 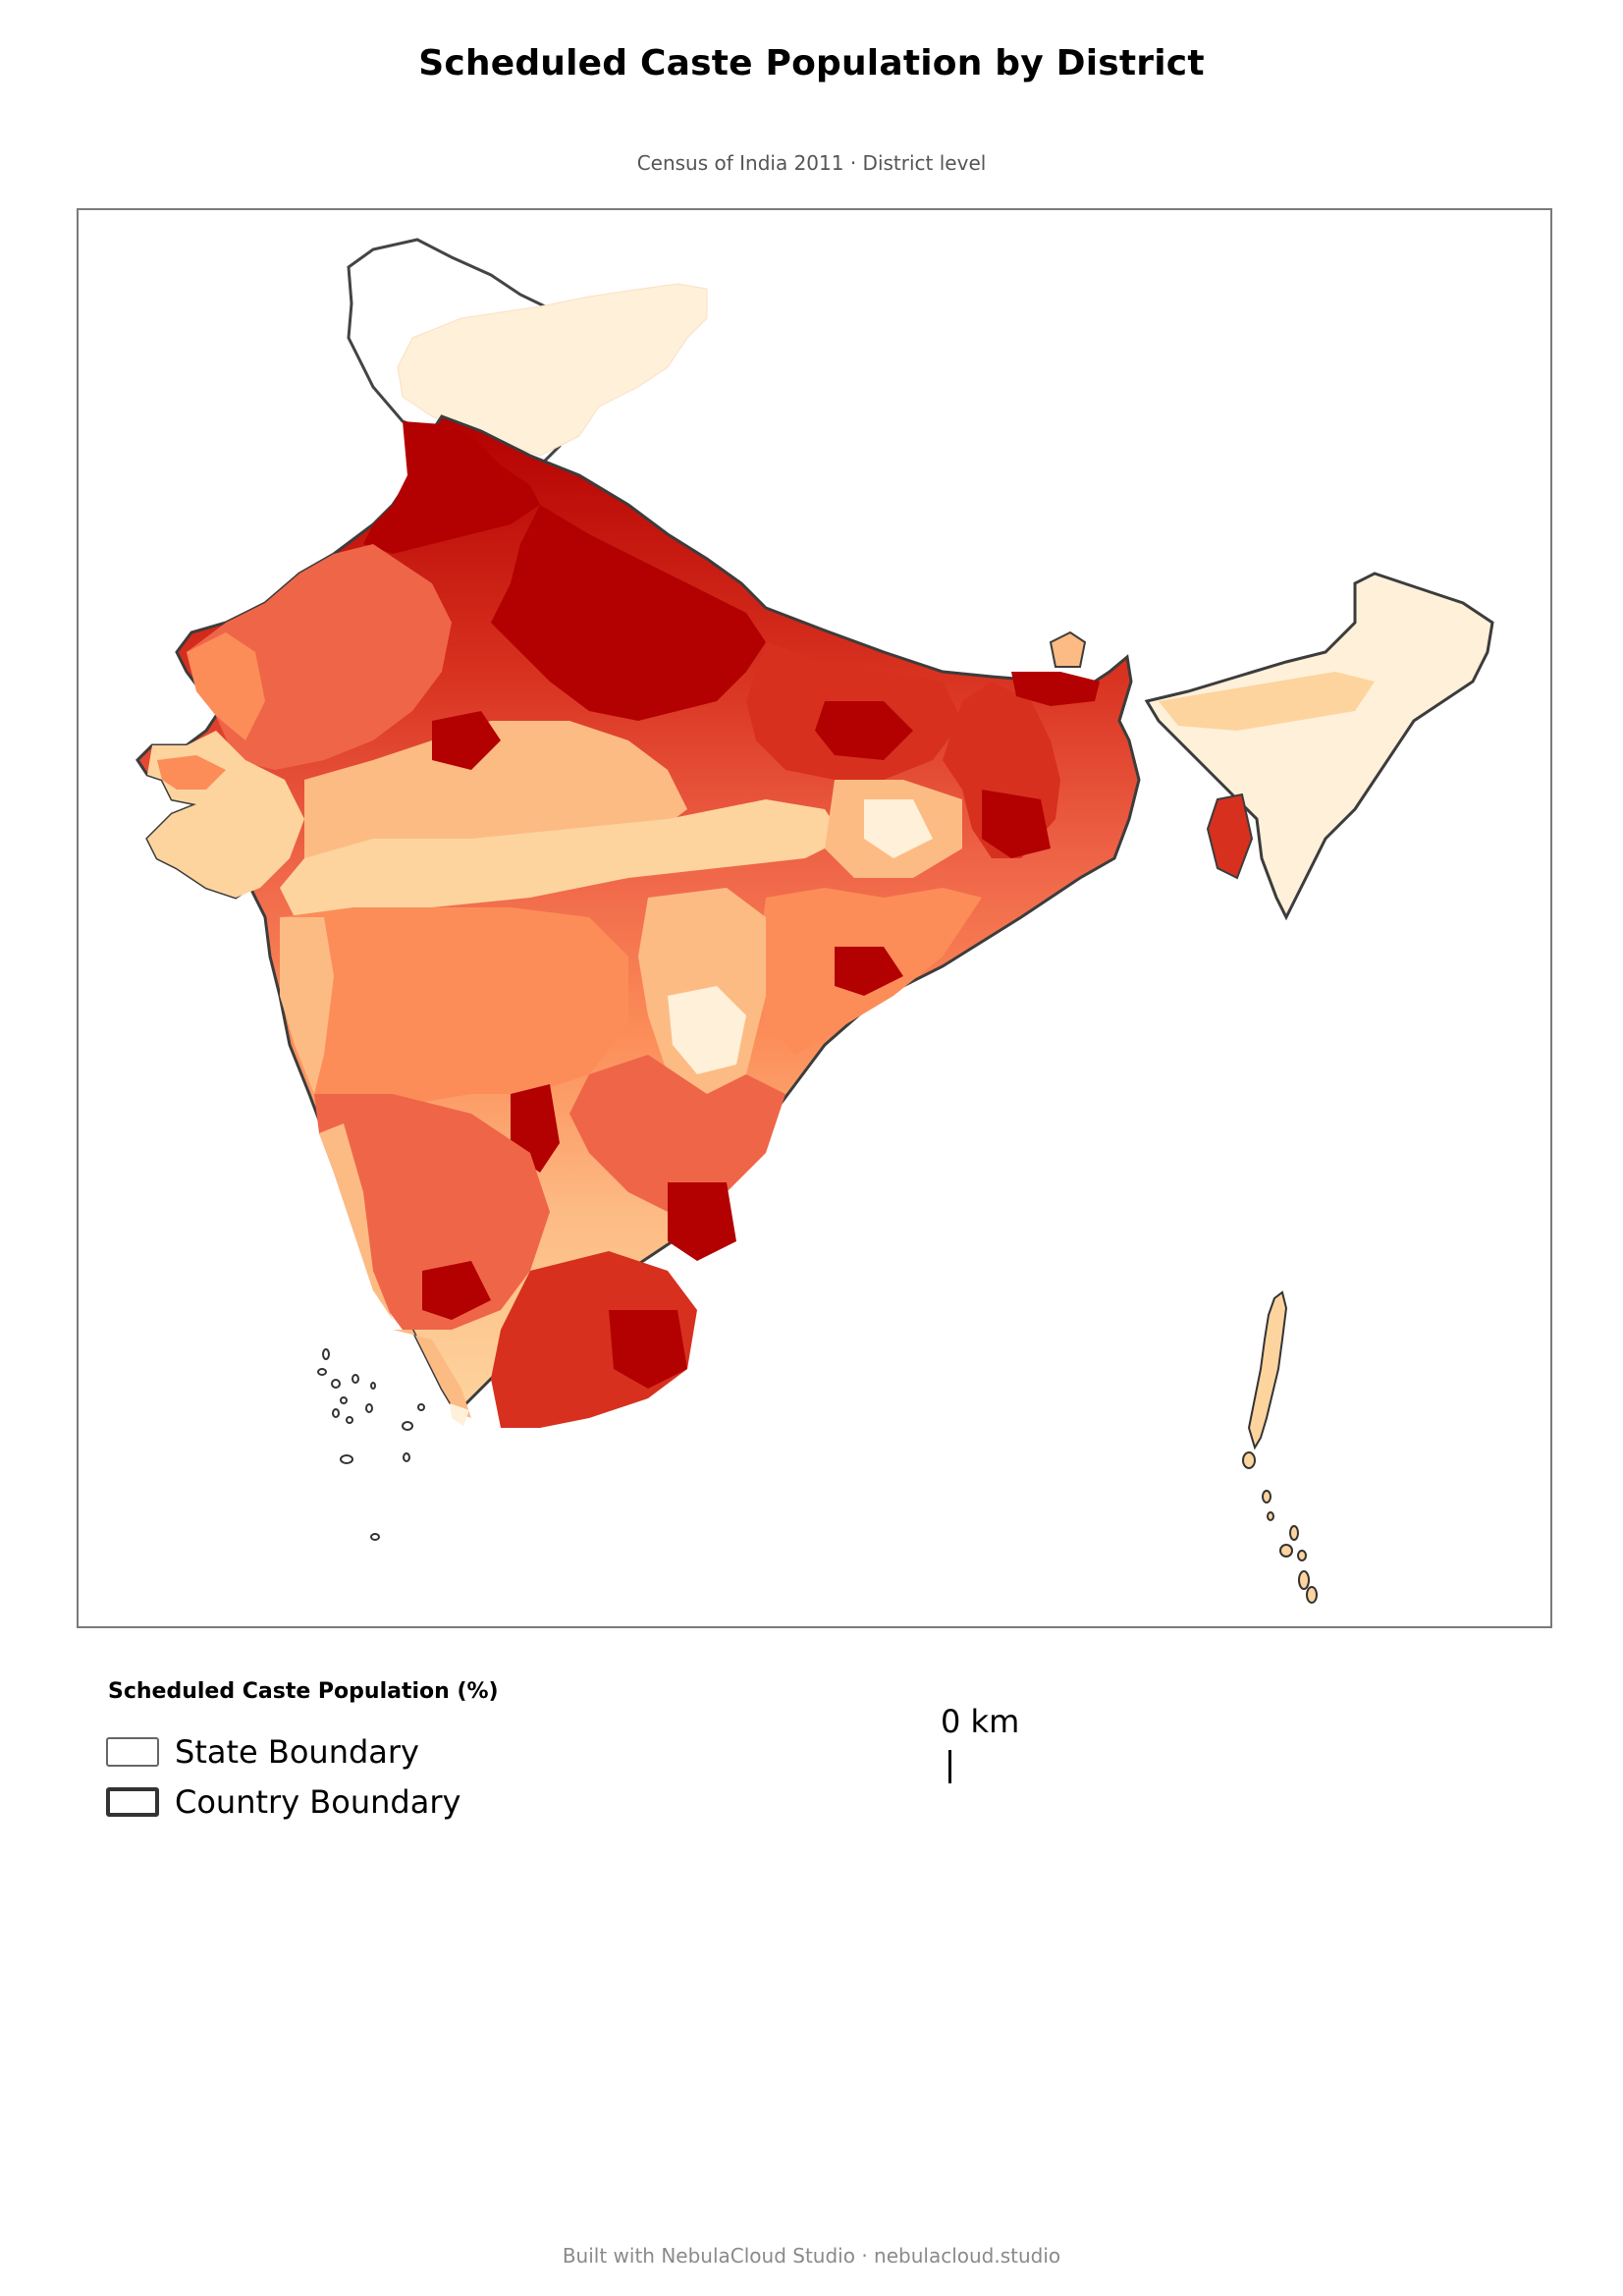 I want to click on karnataka-dark-patch, so click(x=456, y=1290).